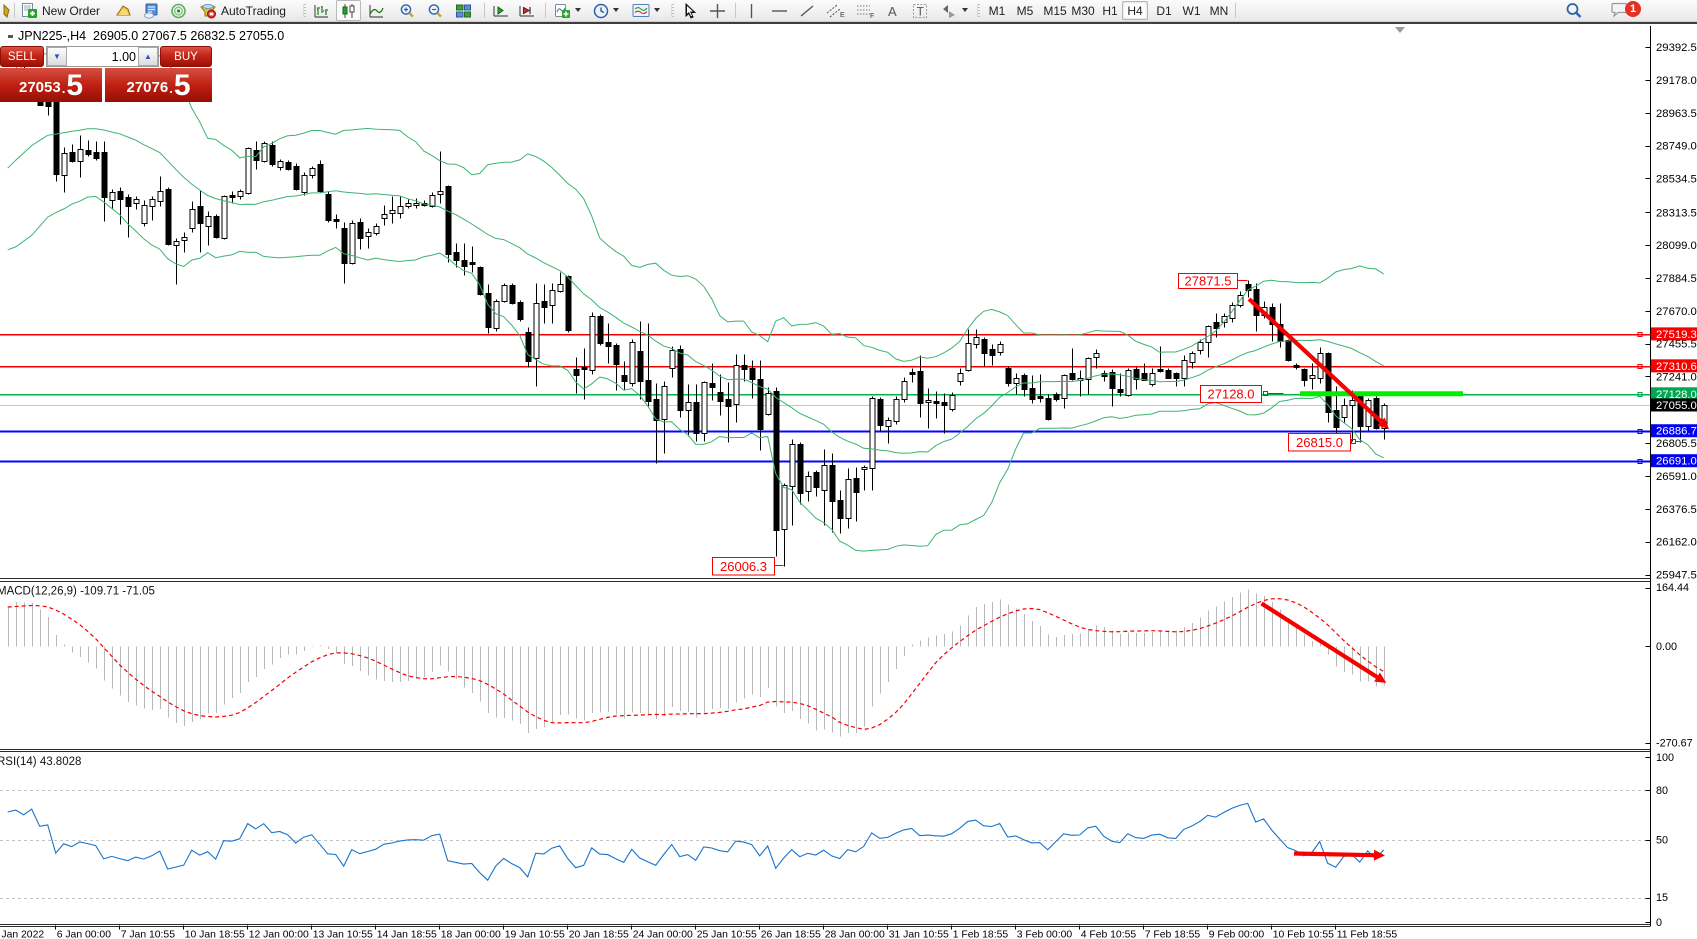 Image resolution: width=1697 pixels, height=939 pixels. What do you see at coordinates (242, 10) in the screenshot?
I see `autotrading-button: AutoTrading` at bounding box center [242, 10].